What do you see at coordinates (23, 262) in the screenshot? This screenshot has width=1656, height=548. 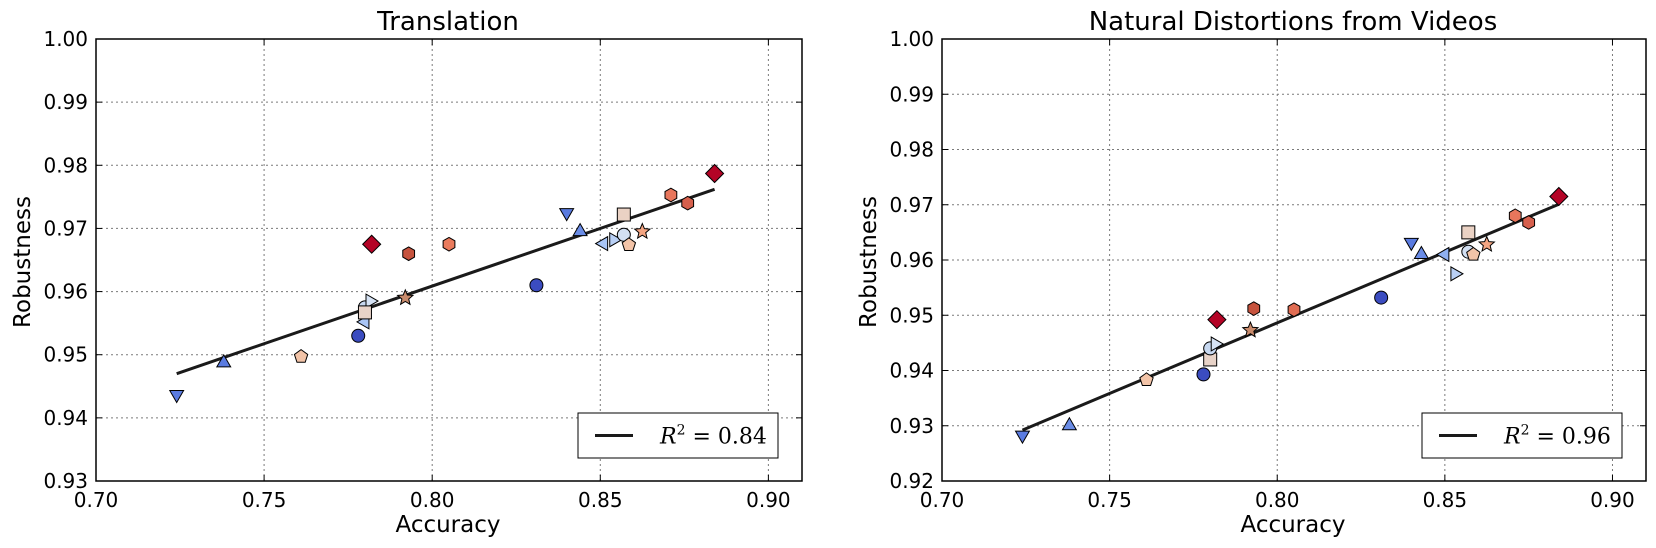 I see `y-axis-label: Robustness` at bounding box center [23, 262].